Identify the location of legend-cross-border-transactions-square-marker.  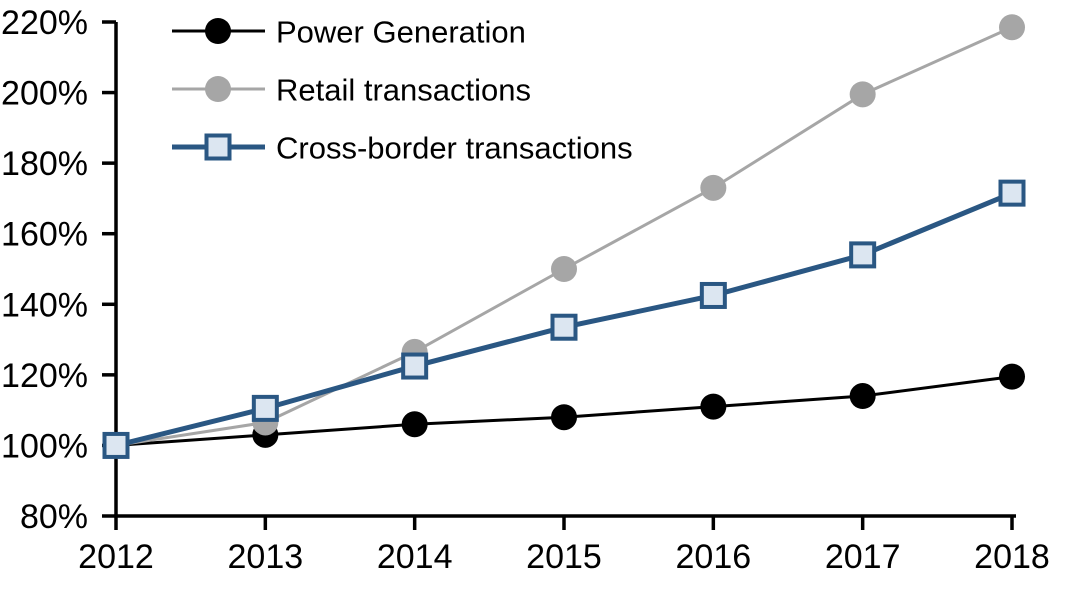
(218, 147).